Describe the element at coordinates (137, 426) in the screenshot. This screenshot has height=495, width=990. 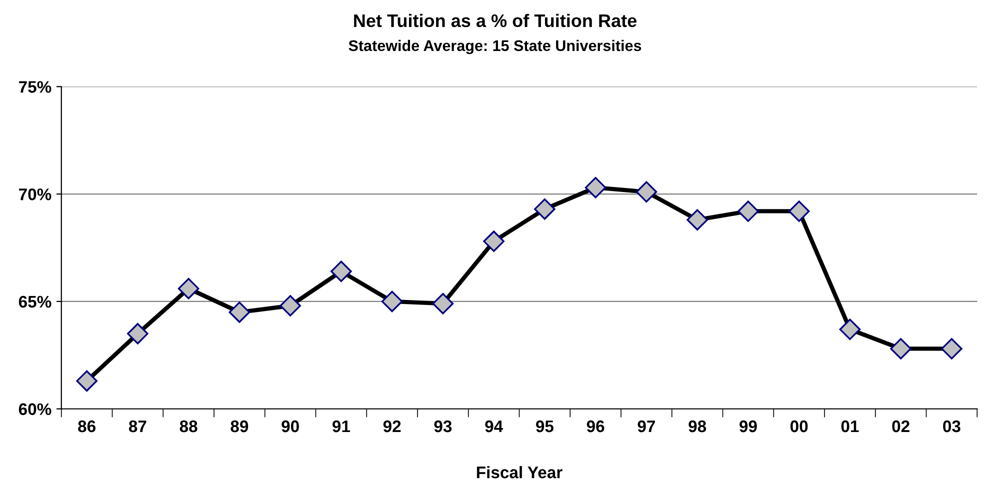
I see `x-tick-label: 87` at that location.